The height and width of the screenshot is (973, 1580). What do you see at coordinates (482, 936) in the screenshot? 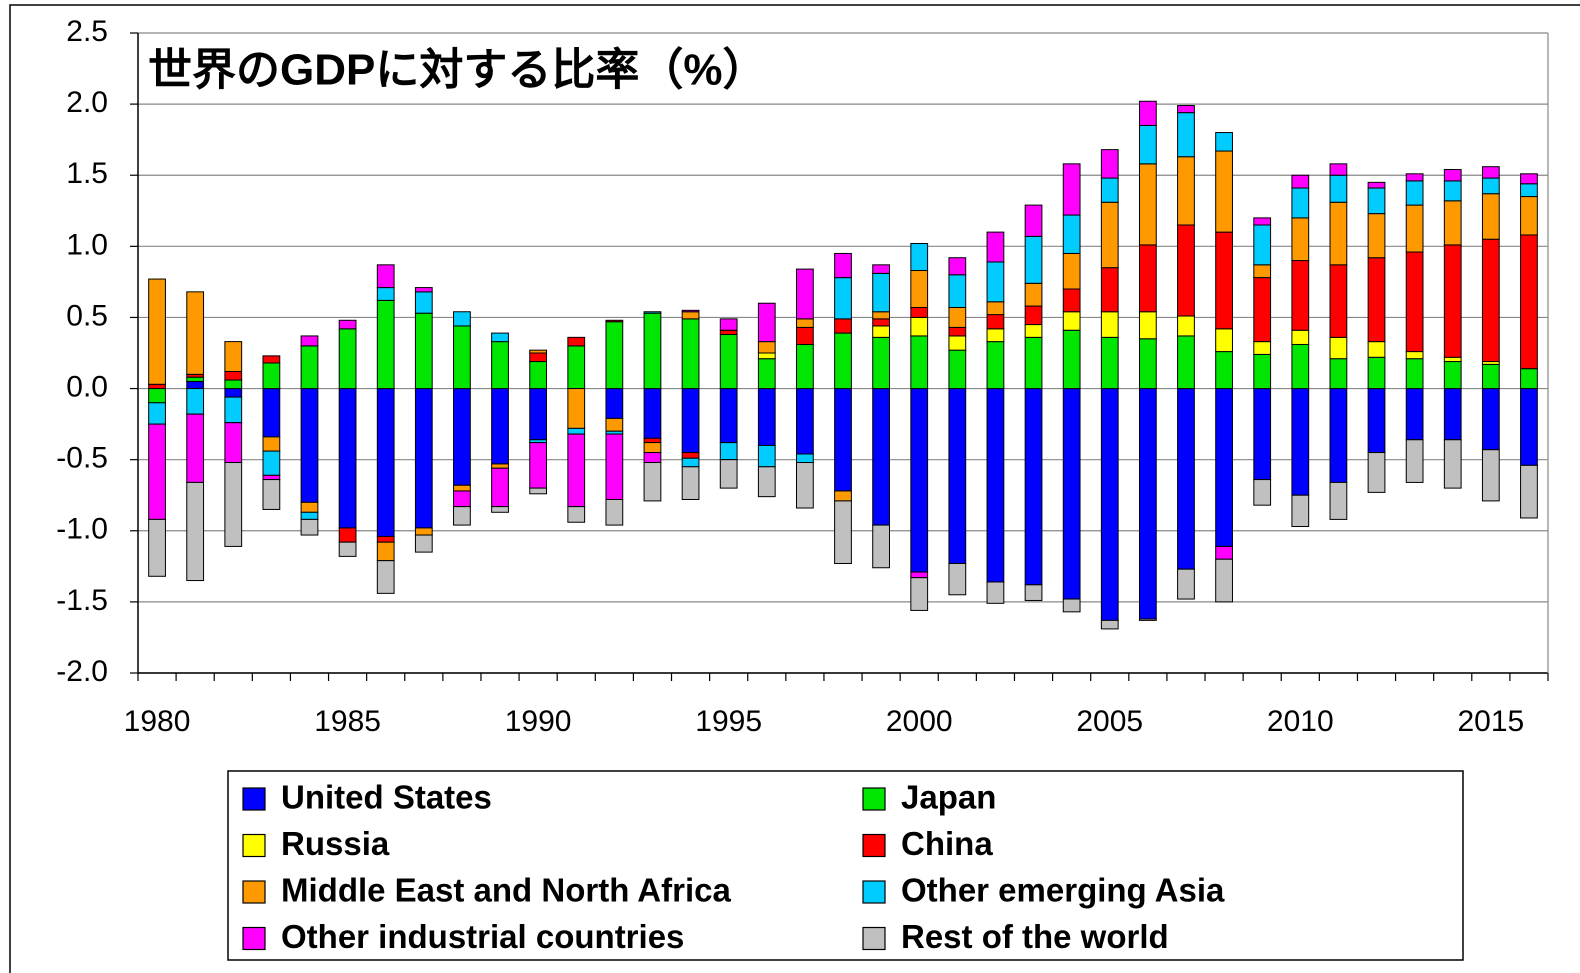
I see `legend-label: Other industrial countries` at bounding box center [482, 936].